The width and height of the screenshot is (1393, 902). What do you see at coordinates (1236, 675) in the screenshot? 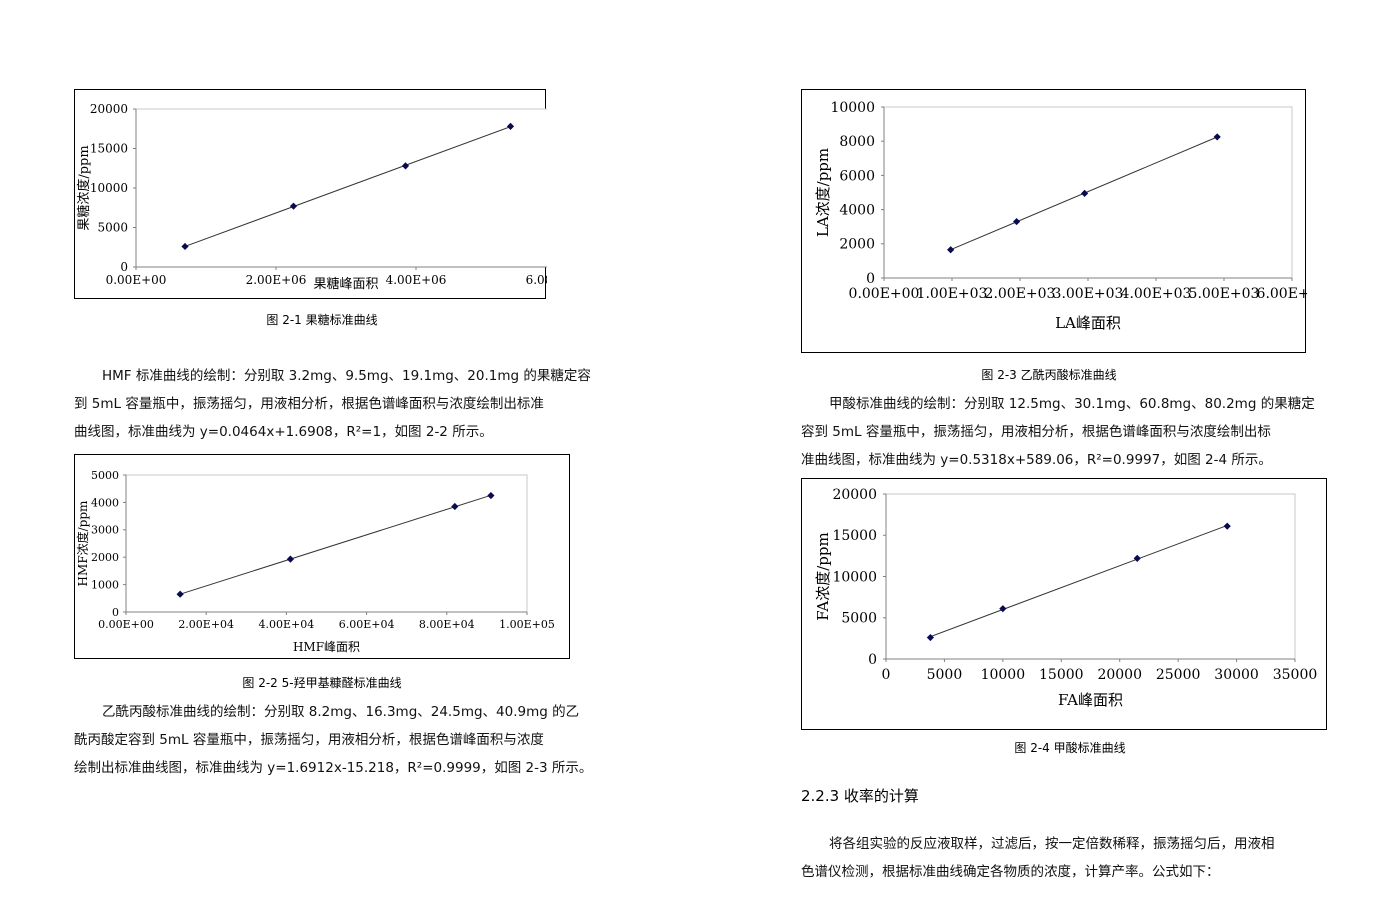
I see `x-tick-label: 30000` at bounding box center [1236, 675].